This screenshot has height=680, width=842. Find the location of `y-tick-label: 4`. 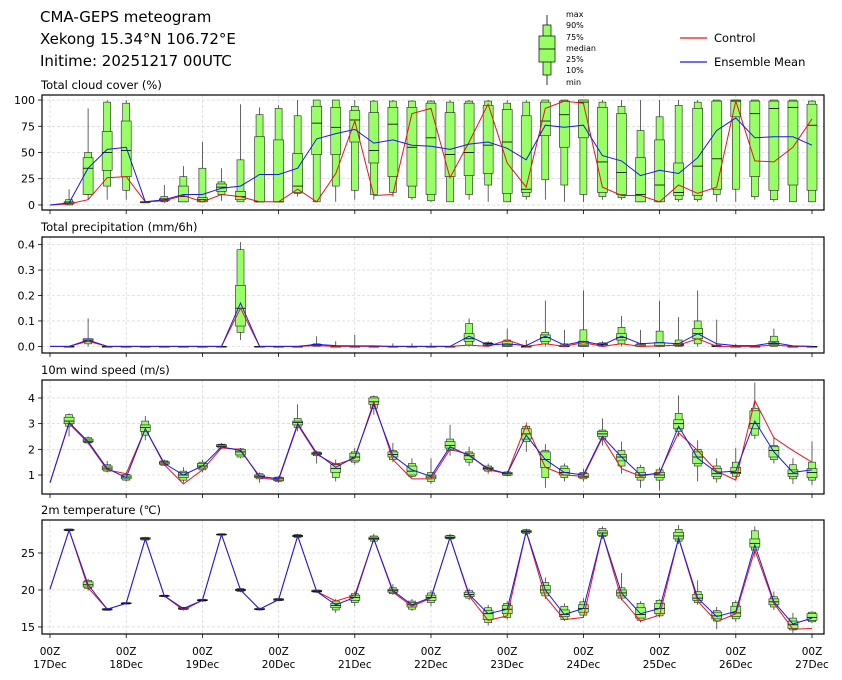

y-tick-label: 4 is located at coordinates (31, 398).